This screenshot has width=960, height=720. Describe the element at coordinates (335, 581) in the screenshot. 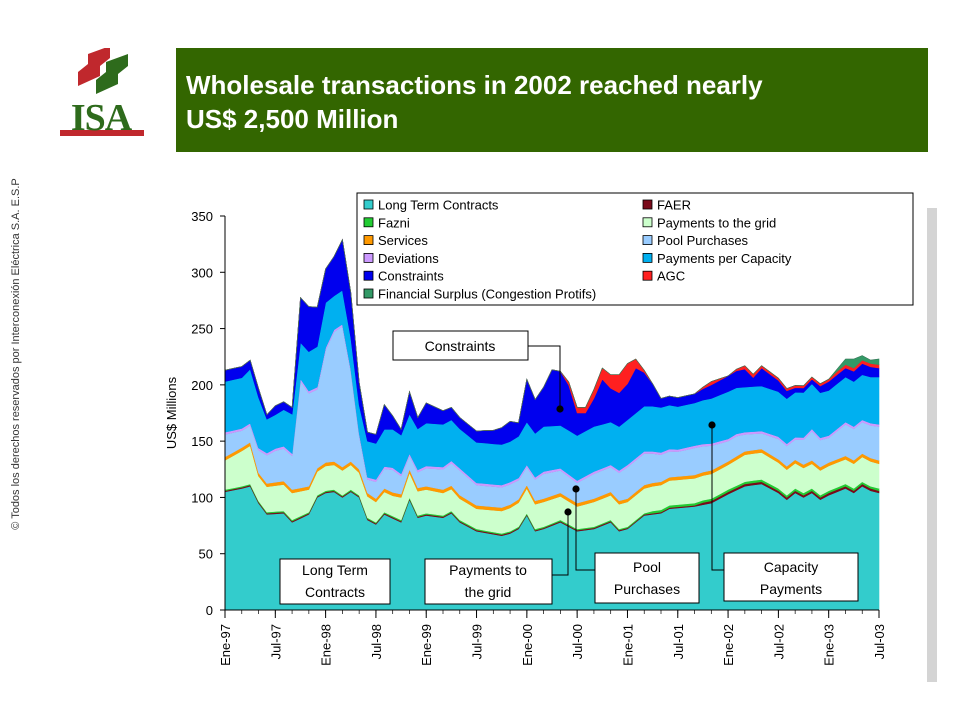

I see `long-term-contracts-callout` at that location.